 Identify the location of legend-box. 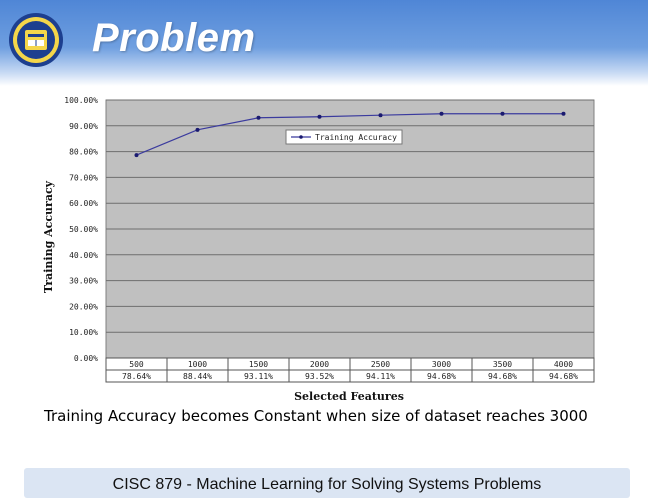
(344, 137).